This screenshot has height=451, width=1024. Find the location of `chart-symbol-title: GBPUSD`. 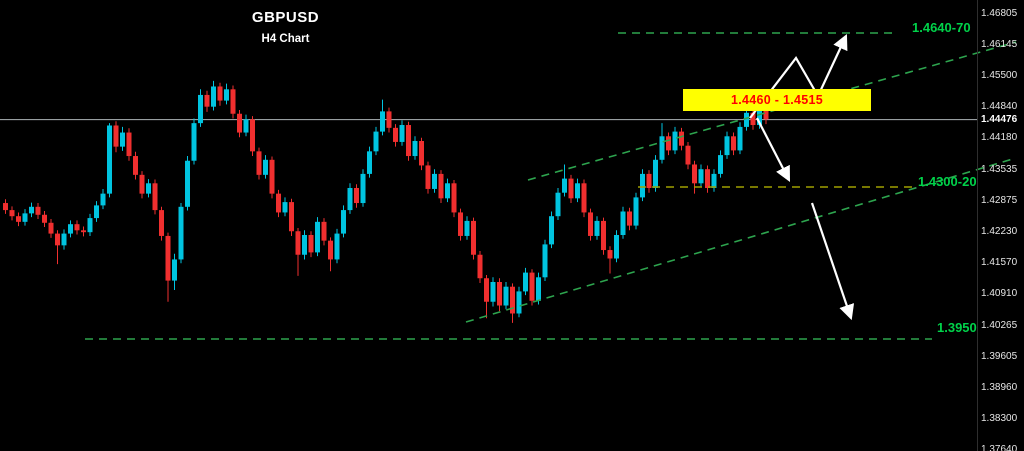

chart-symbol-title: GBPUSD is located at coordinates (285, 17).